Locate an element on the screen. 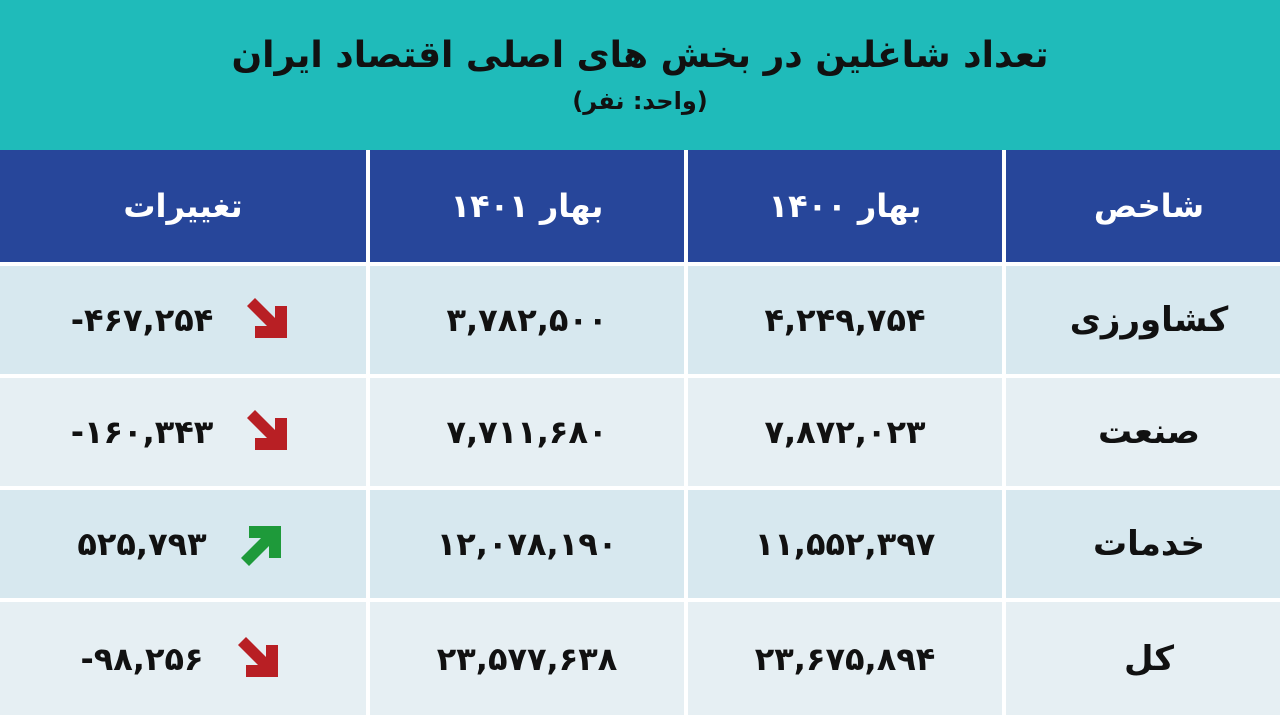 The width and height of the screenshot is (1280, 715). column-header-spring-1401: بهار ۱۴۰۱ is located at coordinates (527, 206).